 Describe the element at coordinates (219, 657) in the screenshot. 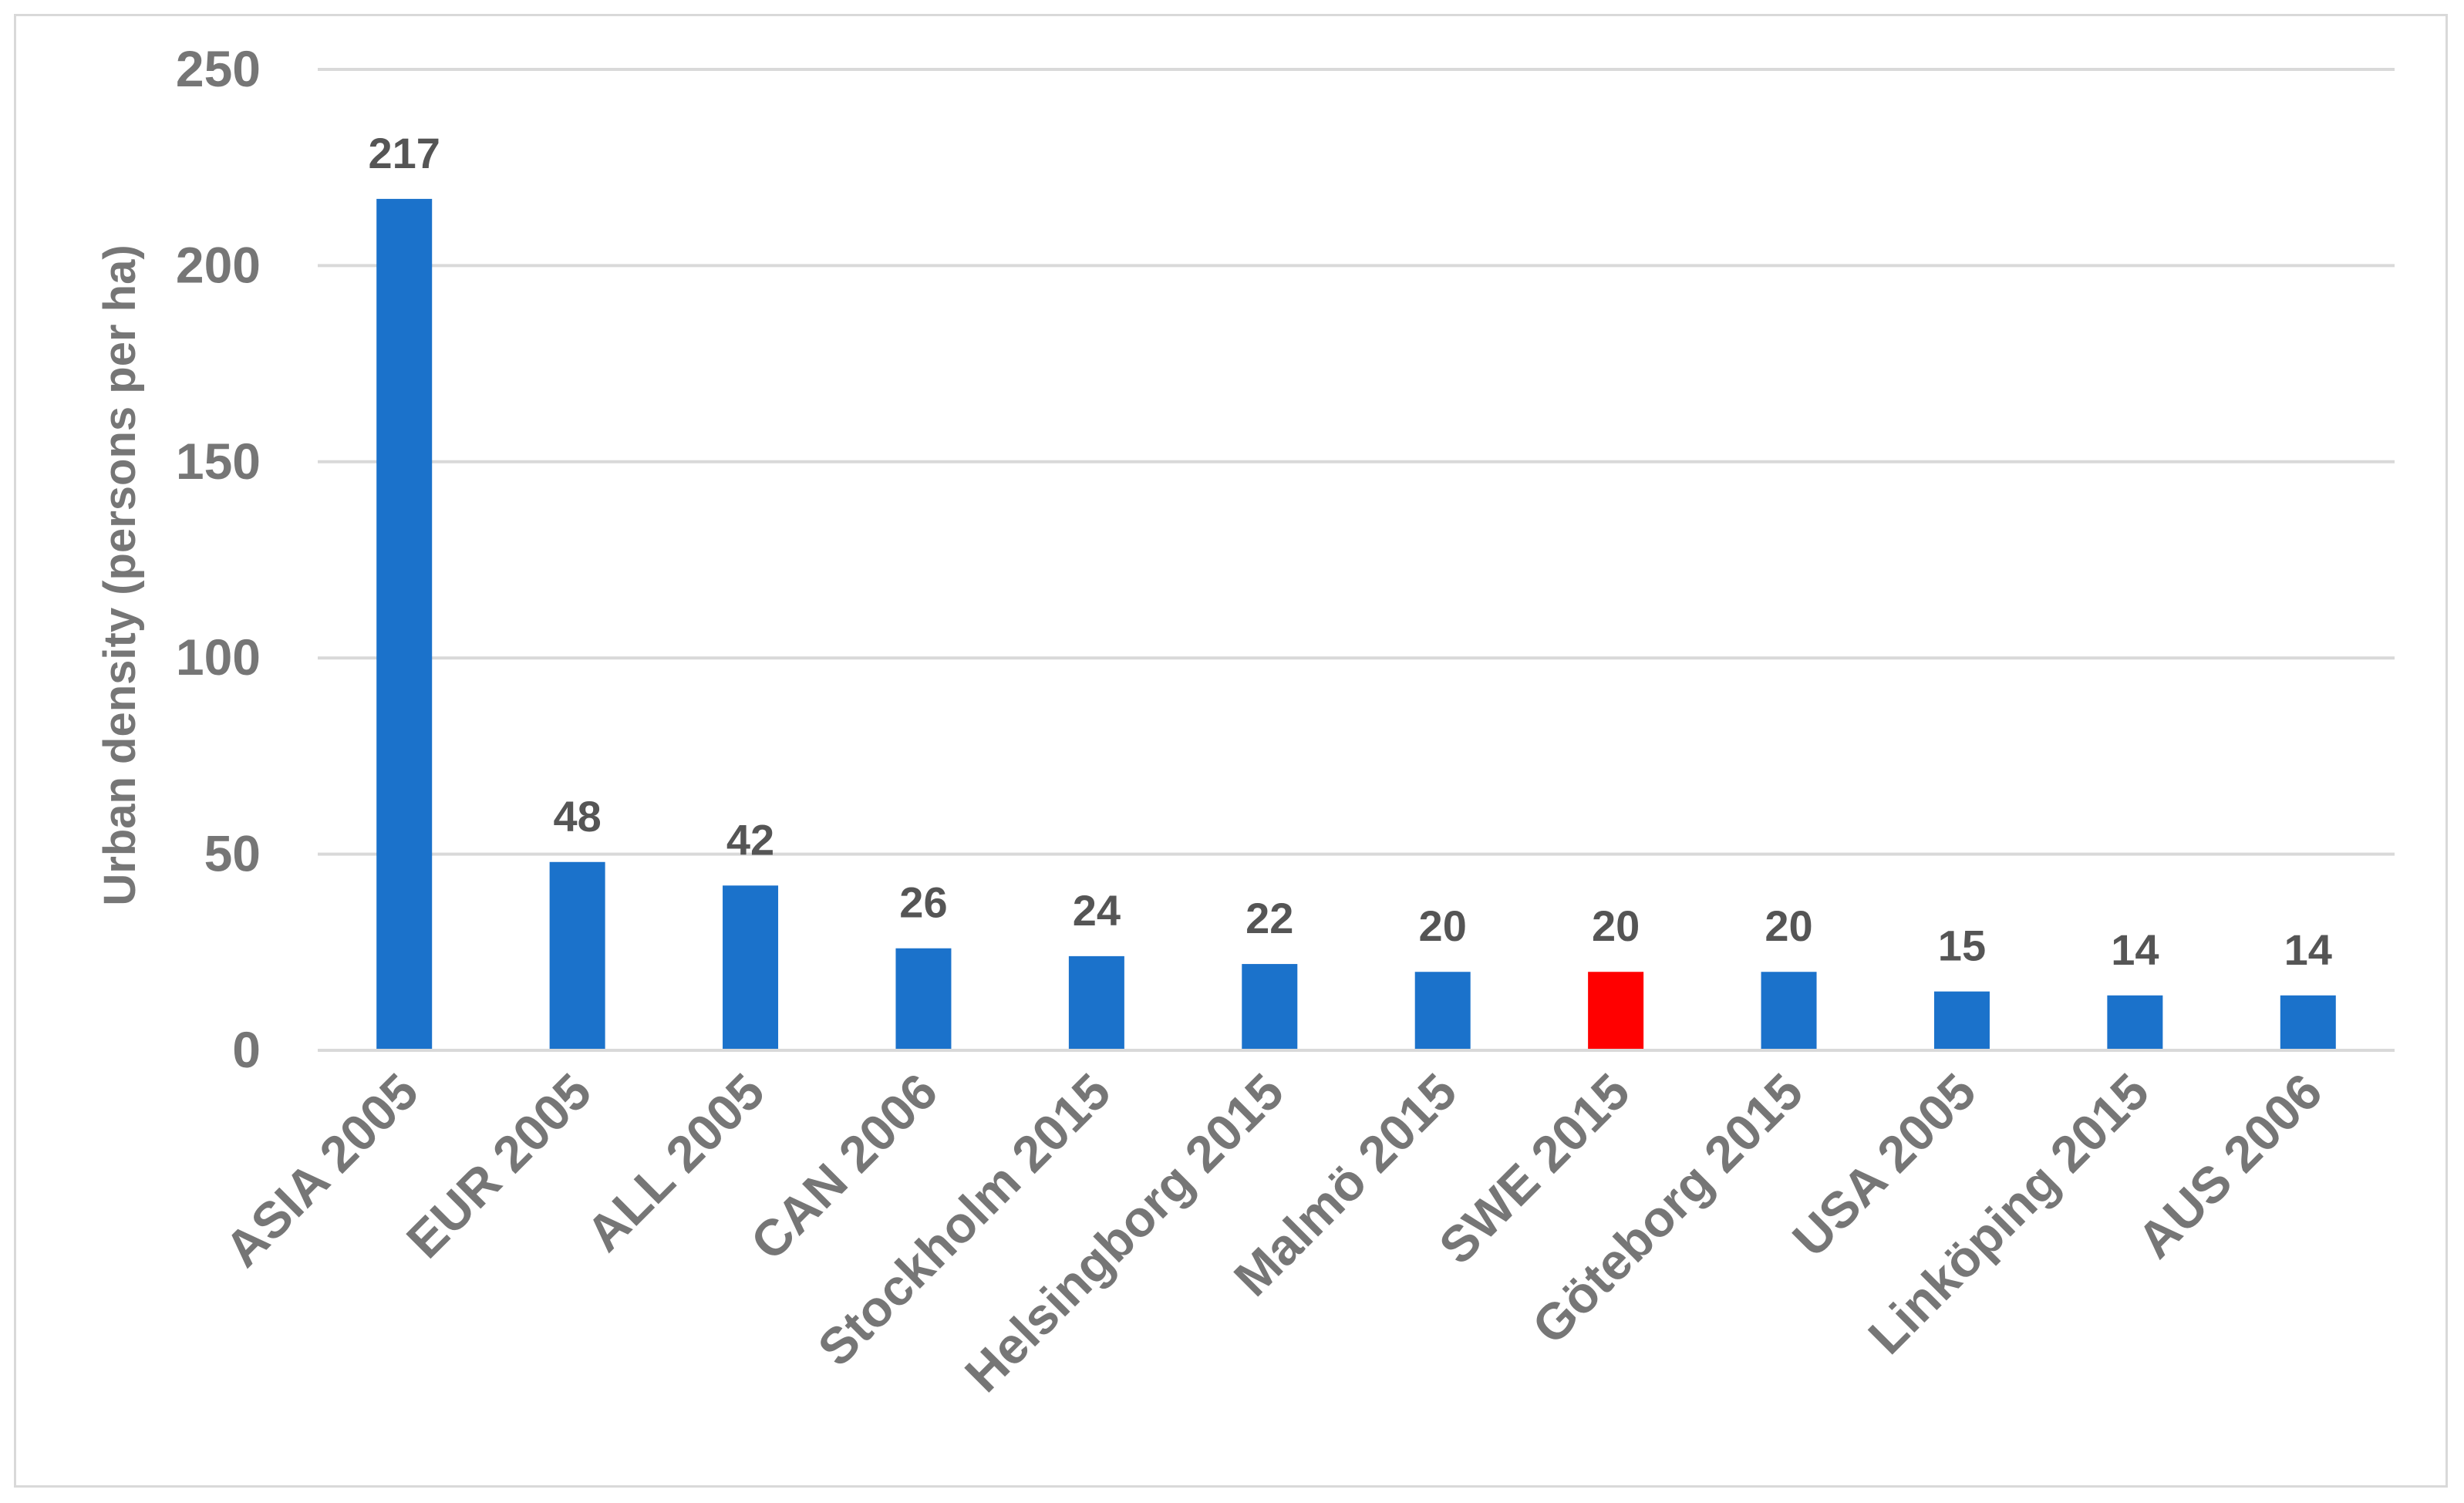

I see `y-tick-label: 100` at that location.